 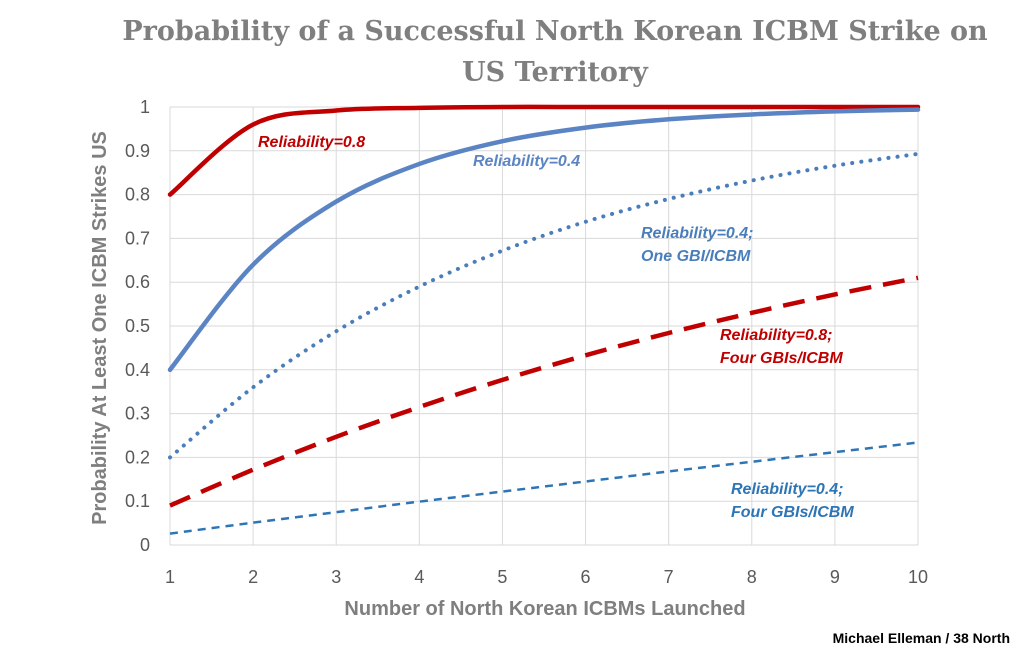 What do you see at coordinates (921, 638) in the screenshot?
I see `credit-text: Michael Elleman / 38 North` at bounding box center [921, 638].